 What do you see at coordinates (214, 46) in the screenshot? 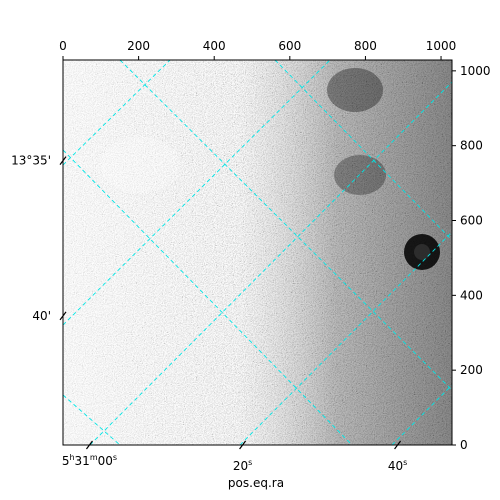
I see `top-tick-label: 400` at bounding box center [214, 46].